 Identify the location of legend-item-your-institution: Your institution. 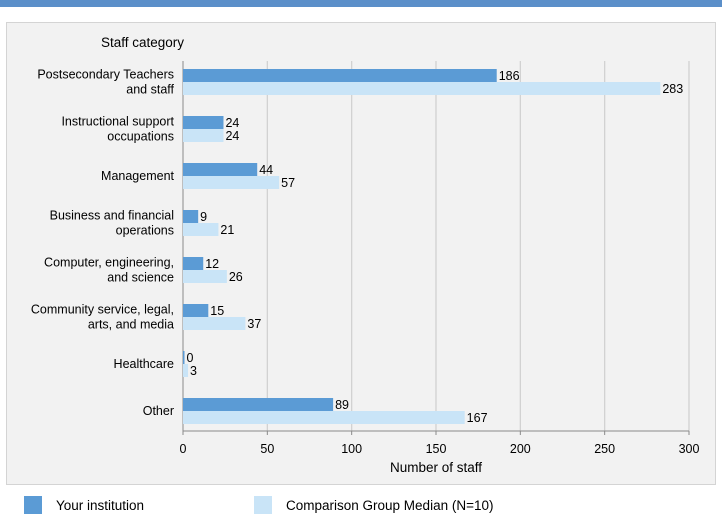
(84, 505).